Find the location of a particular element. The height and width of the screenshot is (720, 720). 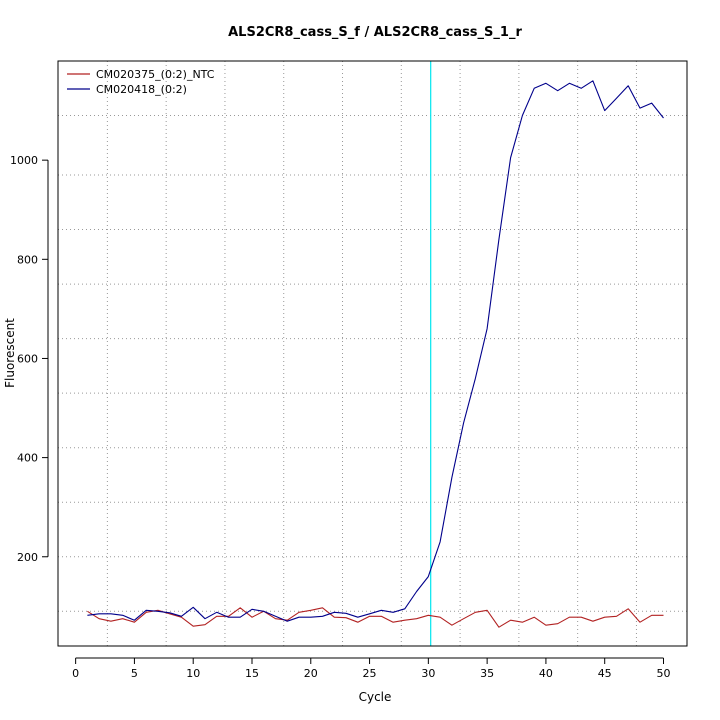

legend-label-1: CM020375_(0:2)_NTC is located at coordinates (155, 74).